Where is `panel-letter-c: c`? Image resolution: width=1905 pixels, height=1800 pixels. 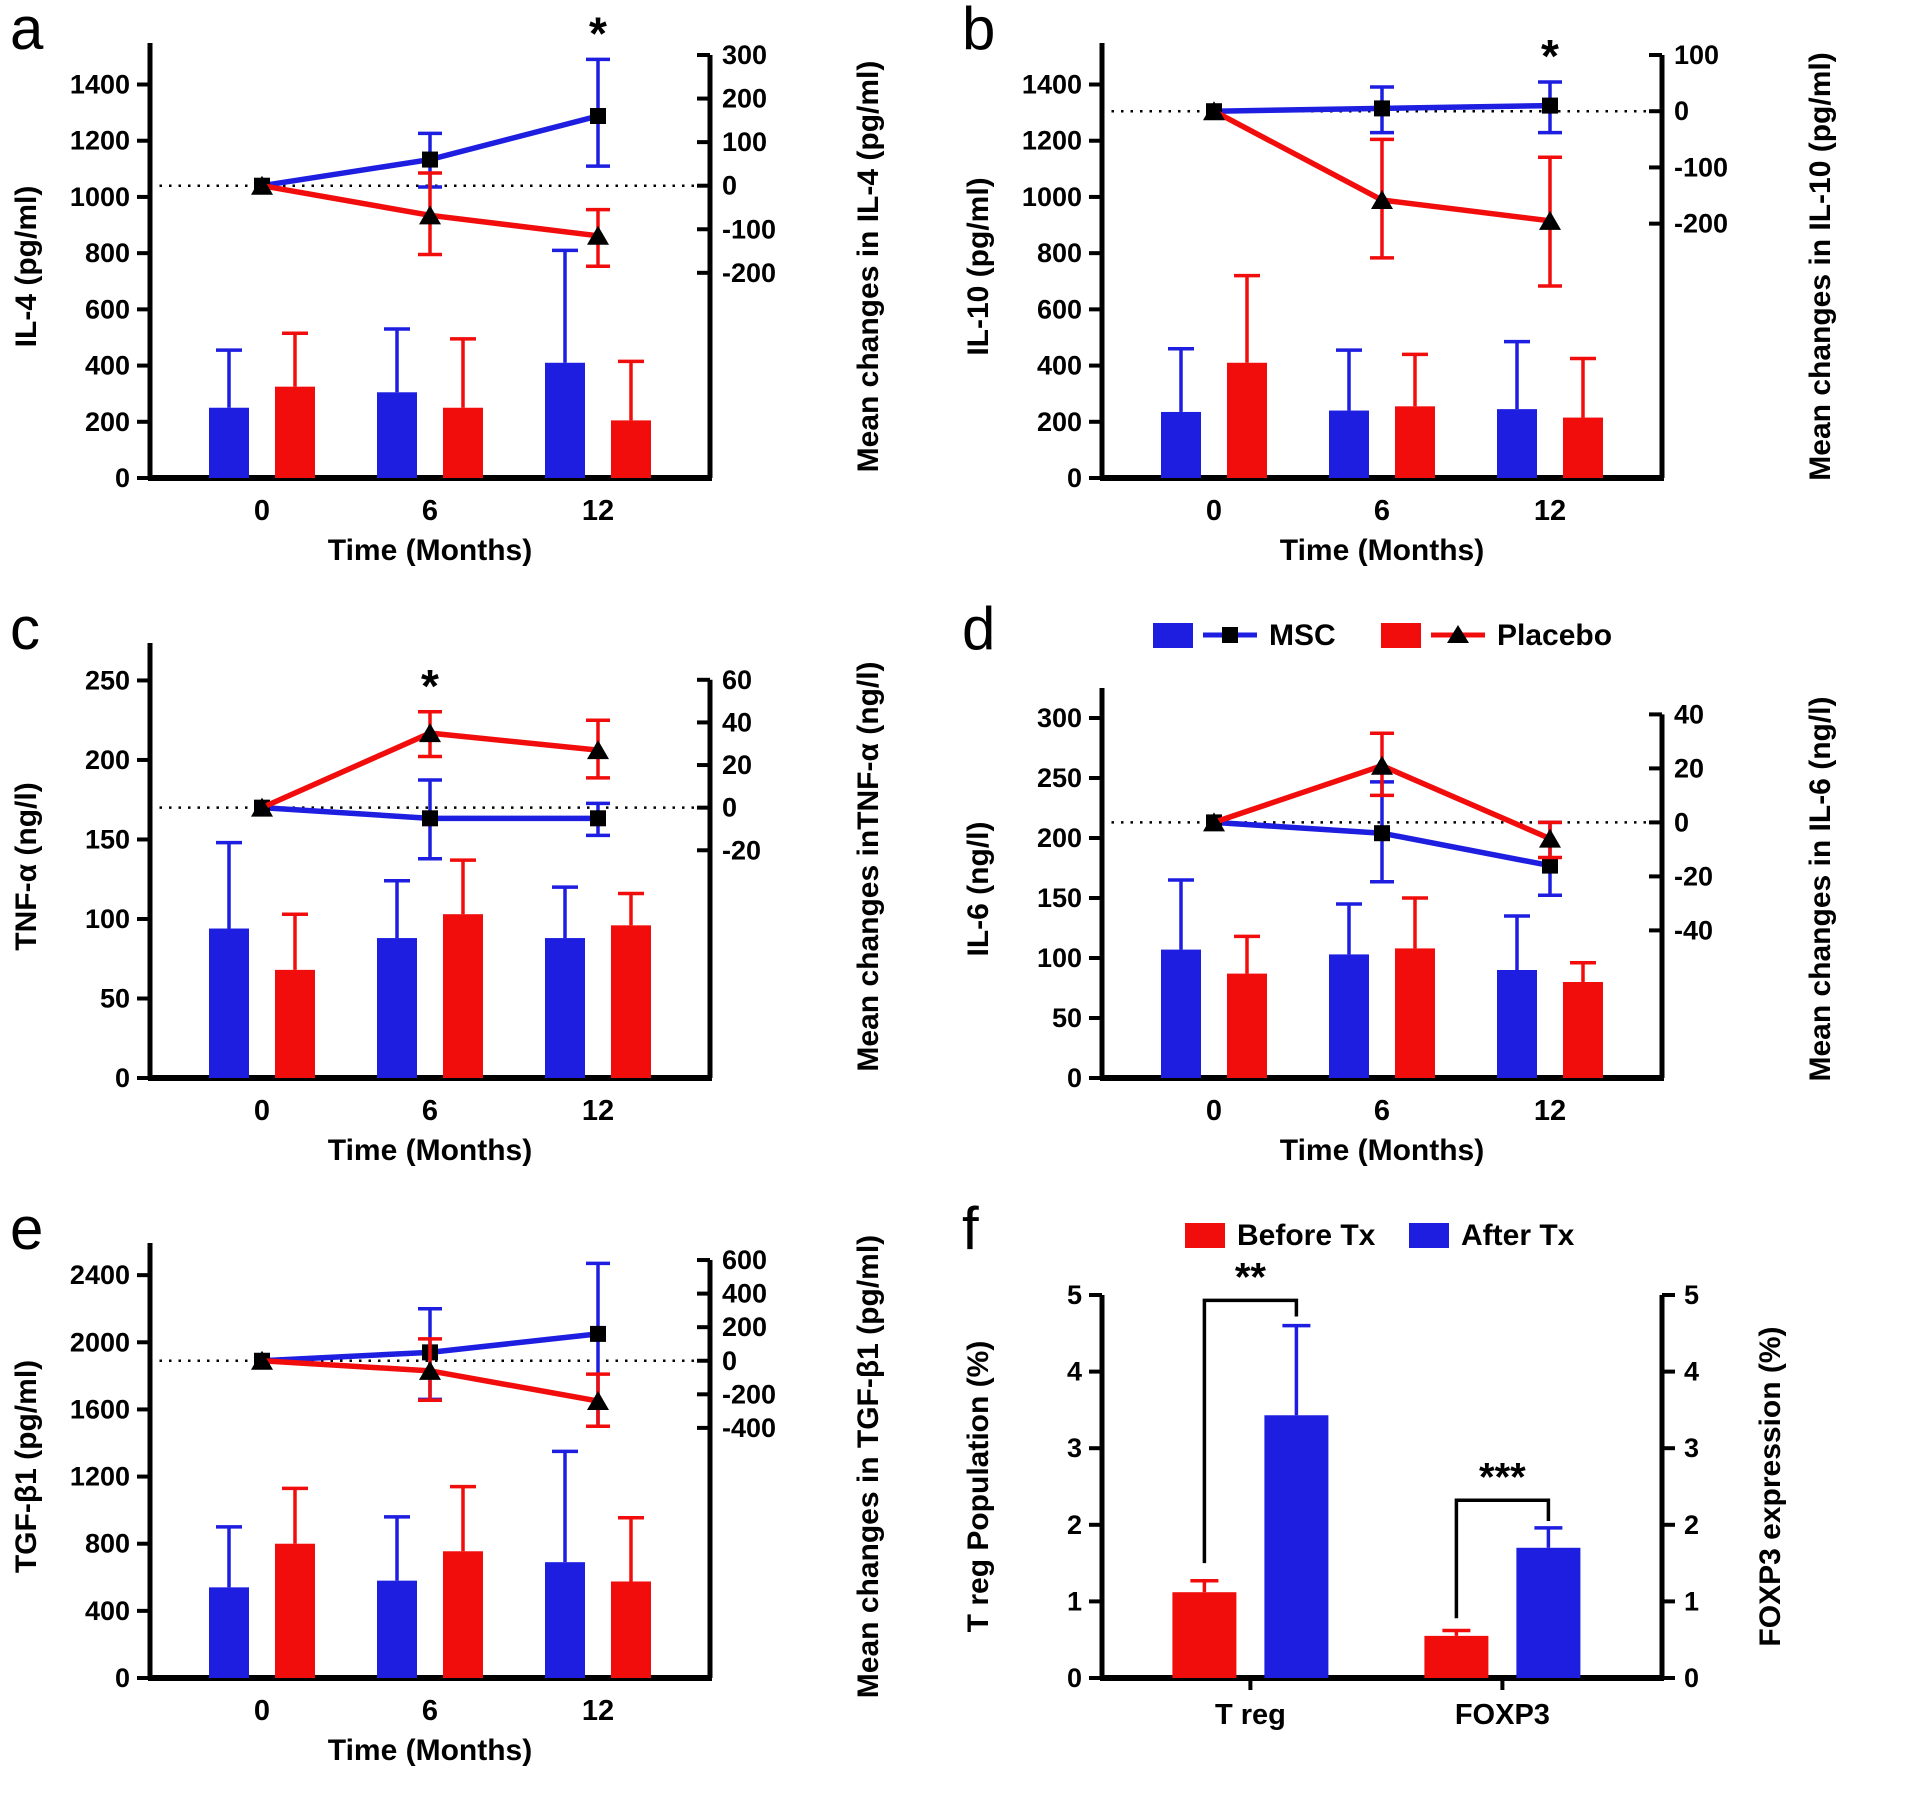 panel-letter-c: c is located at coordinates (25, 631).